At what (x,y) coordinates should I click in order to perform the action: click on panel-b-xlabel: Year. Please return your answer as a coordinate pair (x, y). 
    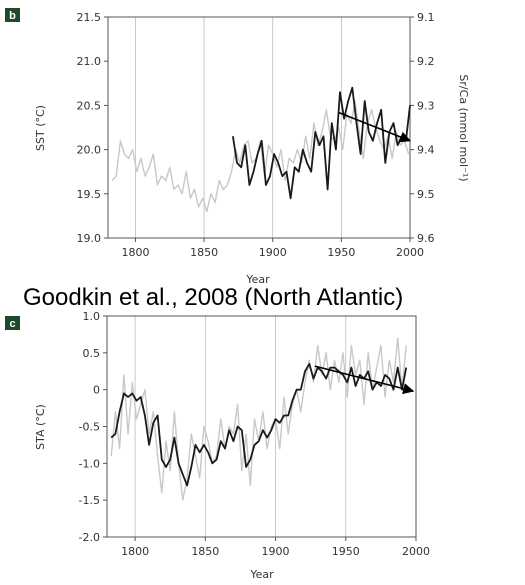
    Looking at the image, I should click on (257, 279).